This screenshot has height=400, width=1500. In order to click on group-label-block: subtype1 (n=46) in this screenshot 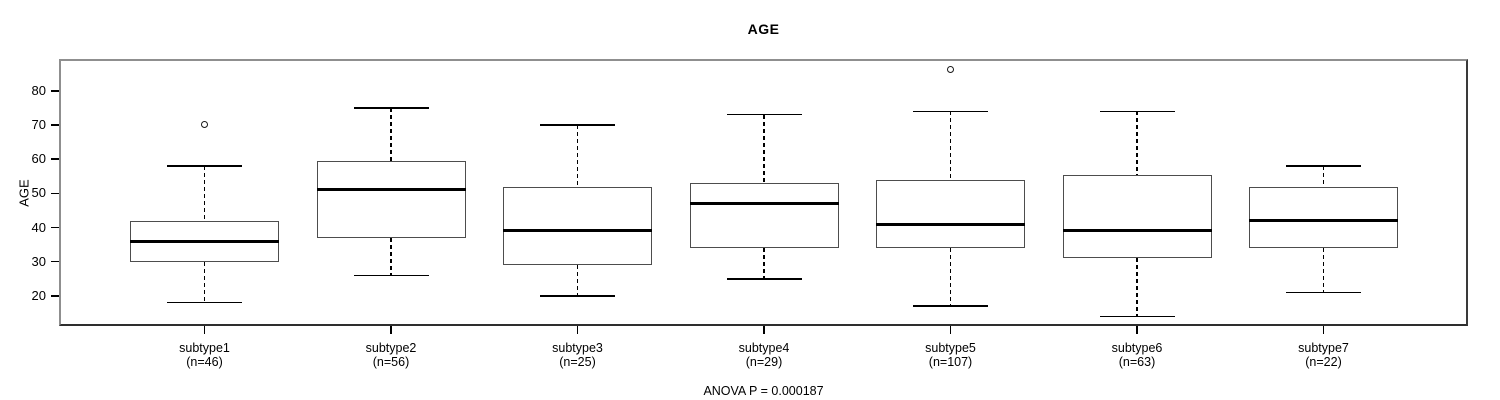, I will do `click(205, 355)`.